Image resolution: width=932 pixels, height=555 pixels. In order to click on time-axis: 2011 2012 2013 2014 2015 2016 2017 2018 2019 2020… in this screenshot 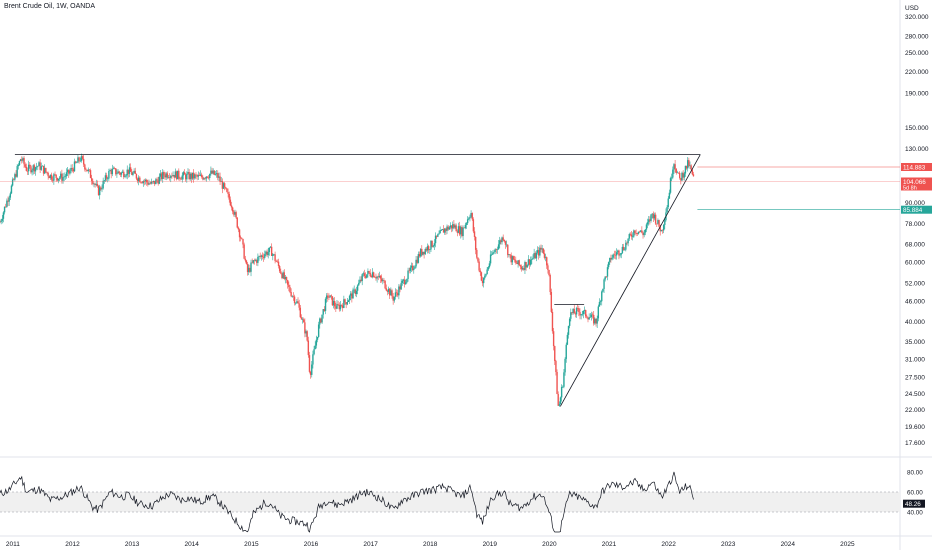, I will do `click(430, 544)`.